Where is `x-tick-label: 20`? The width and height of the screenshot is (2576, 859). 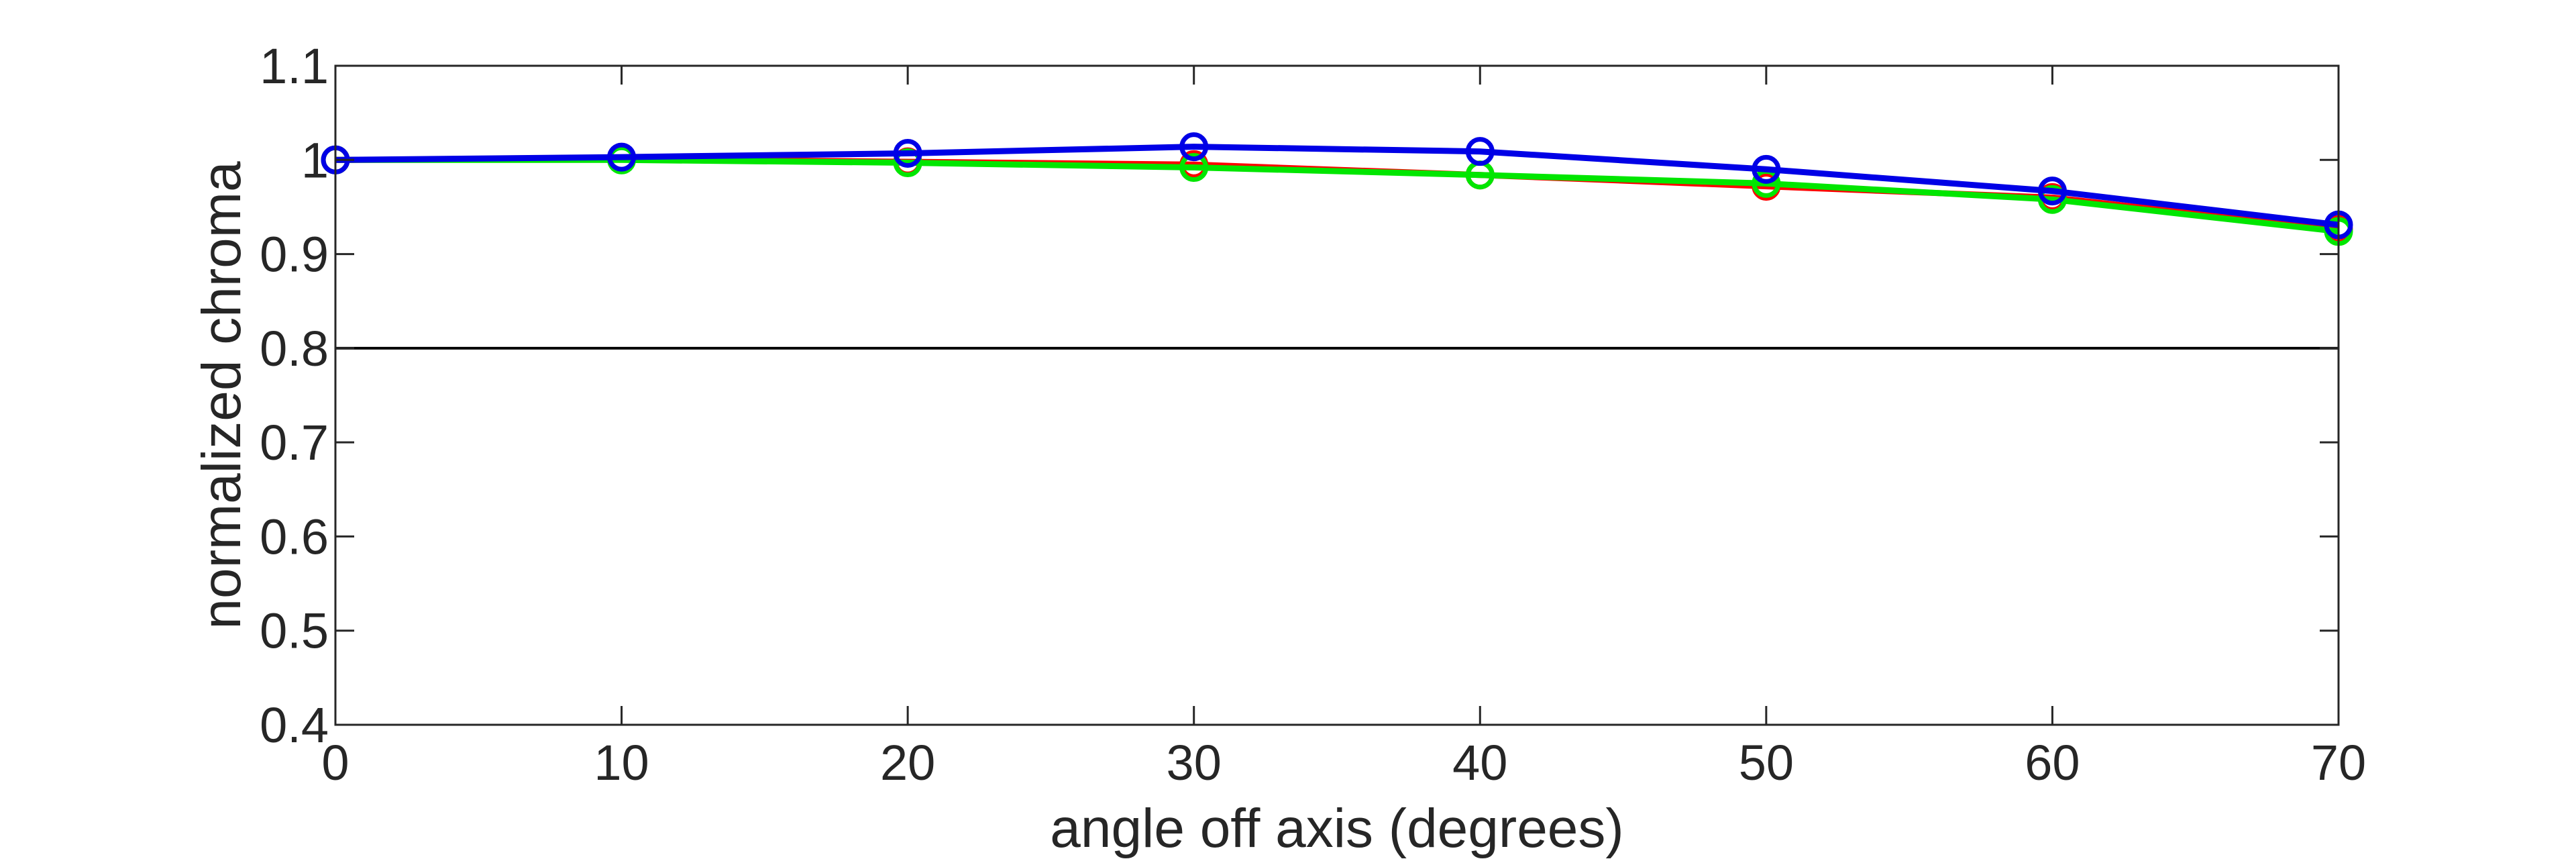 x-tick-label: 20 is located at coordinates (907, 763).